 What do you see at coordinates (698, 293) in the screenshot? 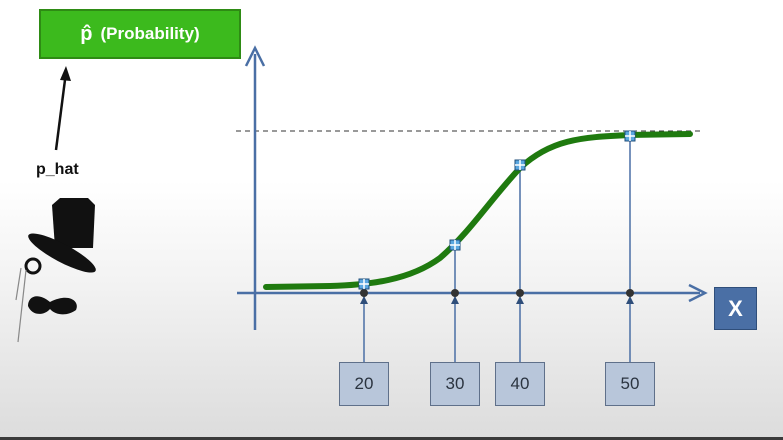
I see `x-axis-arrowhead` at bounding box center [698, 293].